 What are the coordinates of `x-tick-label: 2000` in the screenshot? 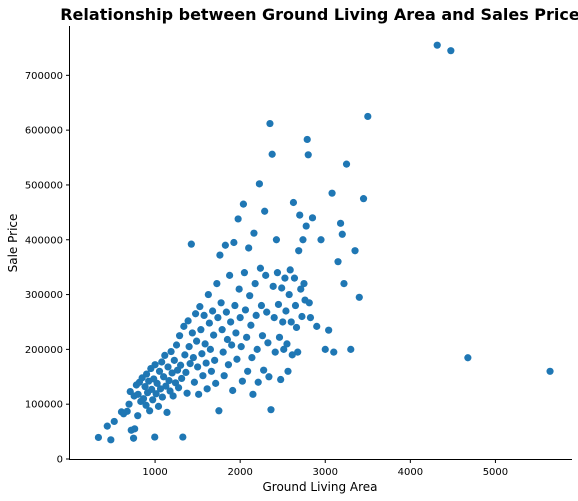 It's located at (239, 472).